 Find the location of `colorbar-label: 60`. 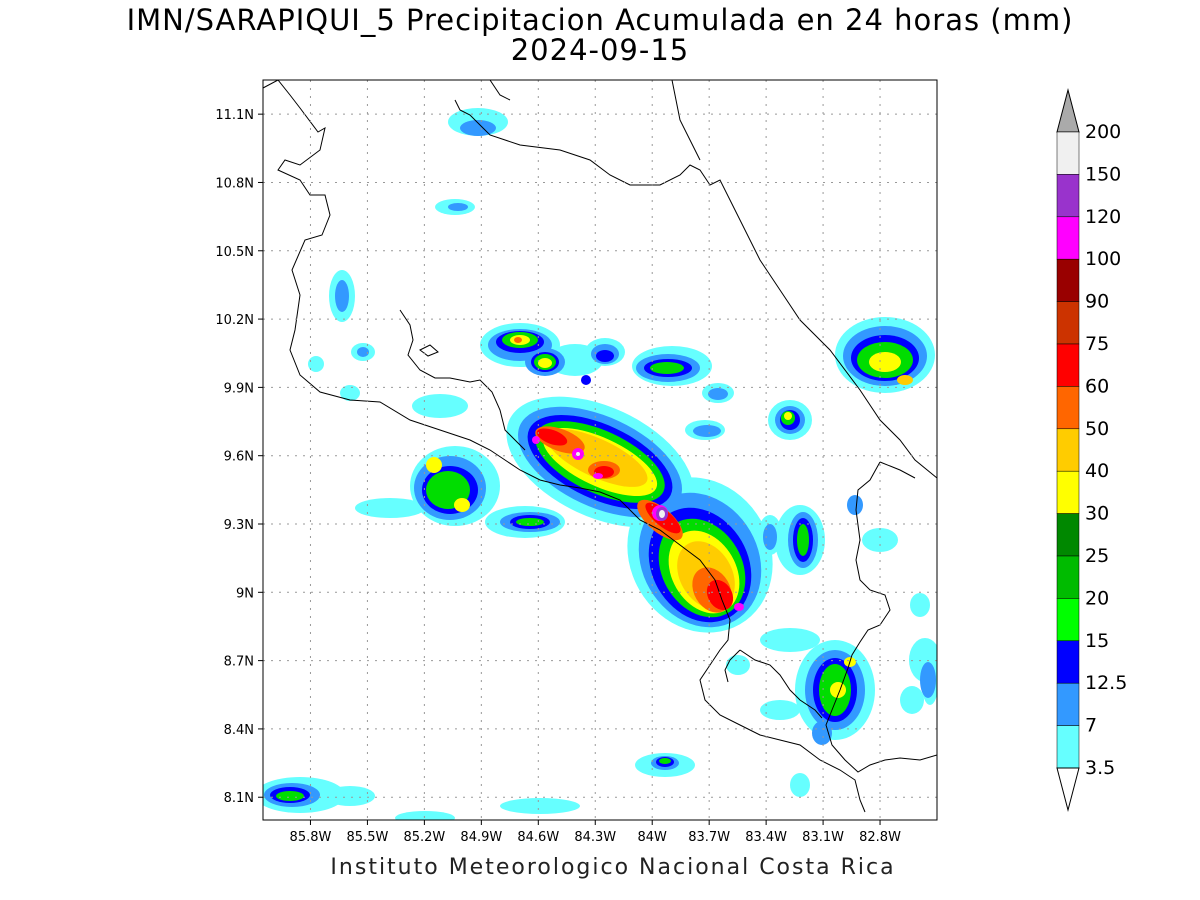

colorbar-label: 60 is located at coordinates (1097, 386).